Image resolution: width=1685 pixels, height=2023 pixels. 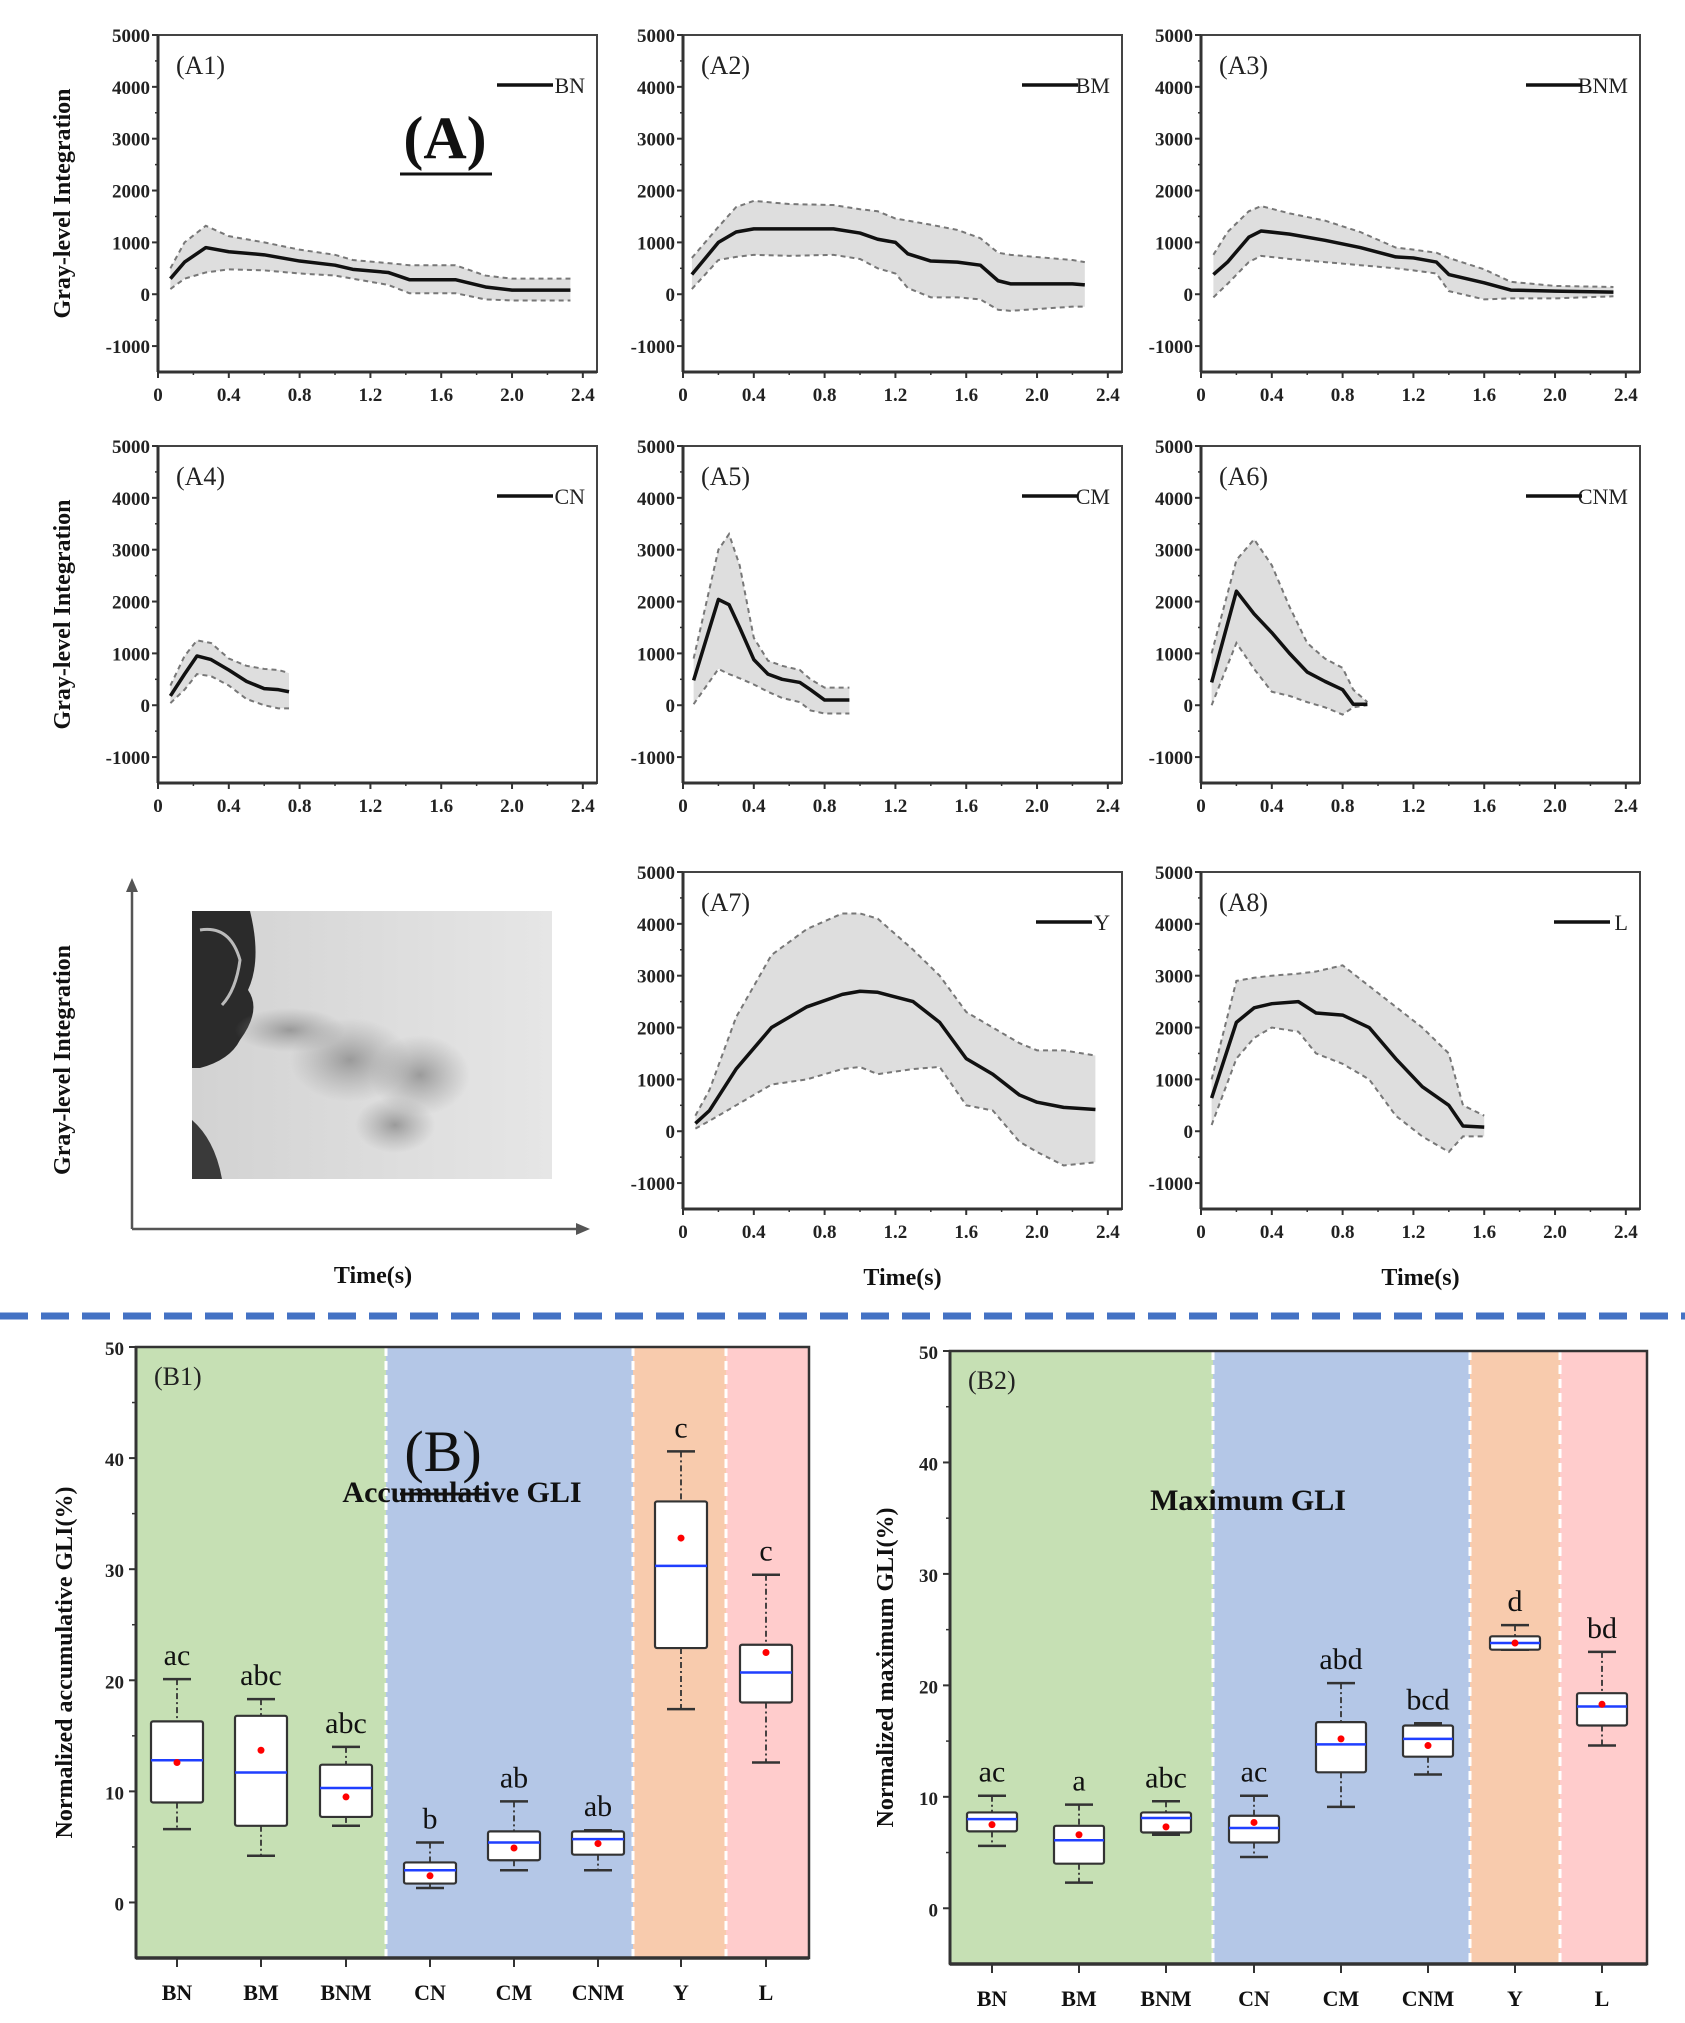 What do you see at coordinates (1515, 1618) in the screenshot?
I see `box-y: d` at bounding box center [1515, 1618].